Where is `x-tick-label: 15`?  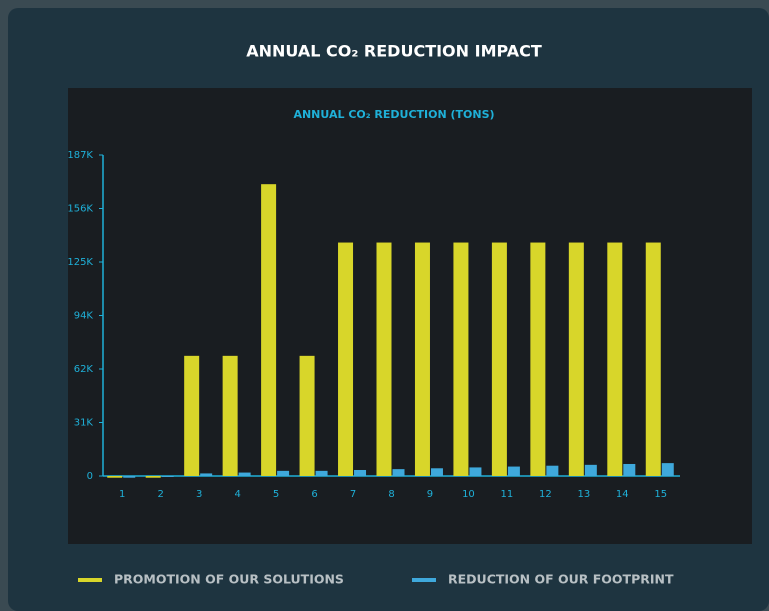 x-tick-label: 15 is located at coordinates (660, 494).